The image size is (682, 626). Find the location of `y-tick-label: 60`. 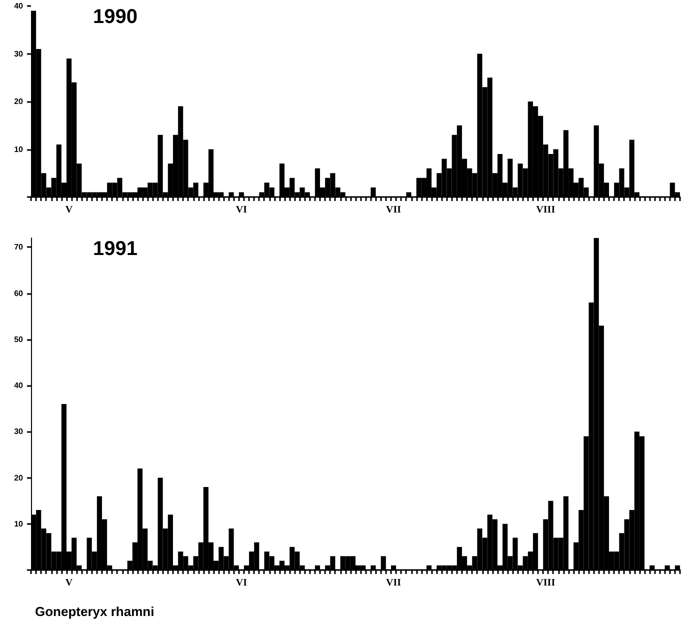

y-tick-label: 60 is located at coordinates (19, 293).